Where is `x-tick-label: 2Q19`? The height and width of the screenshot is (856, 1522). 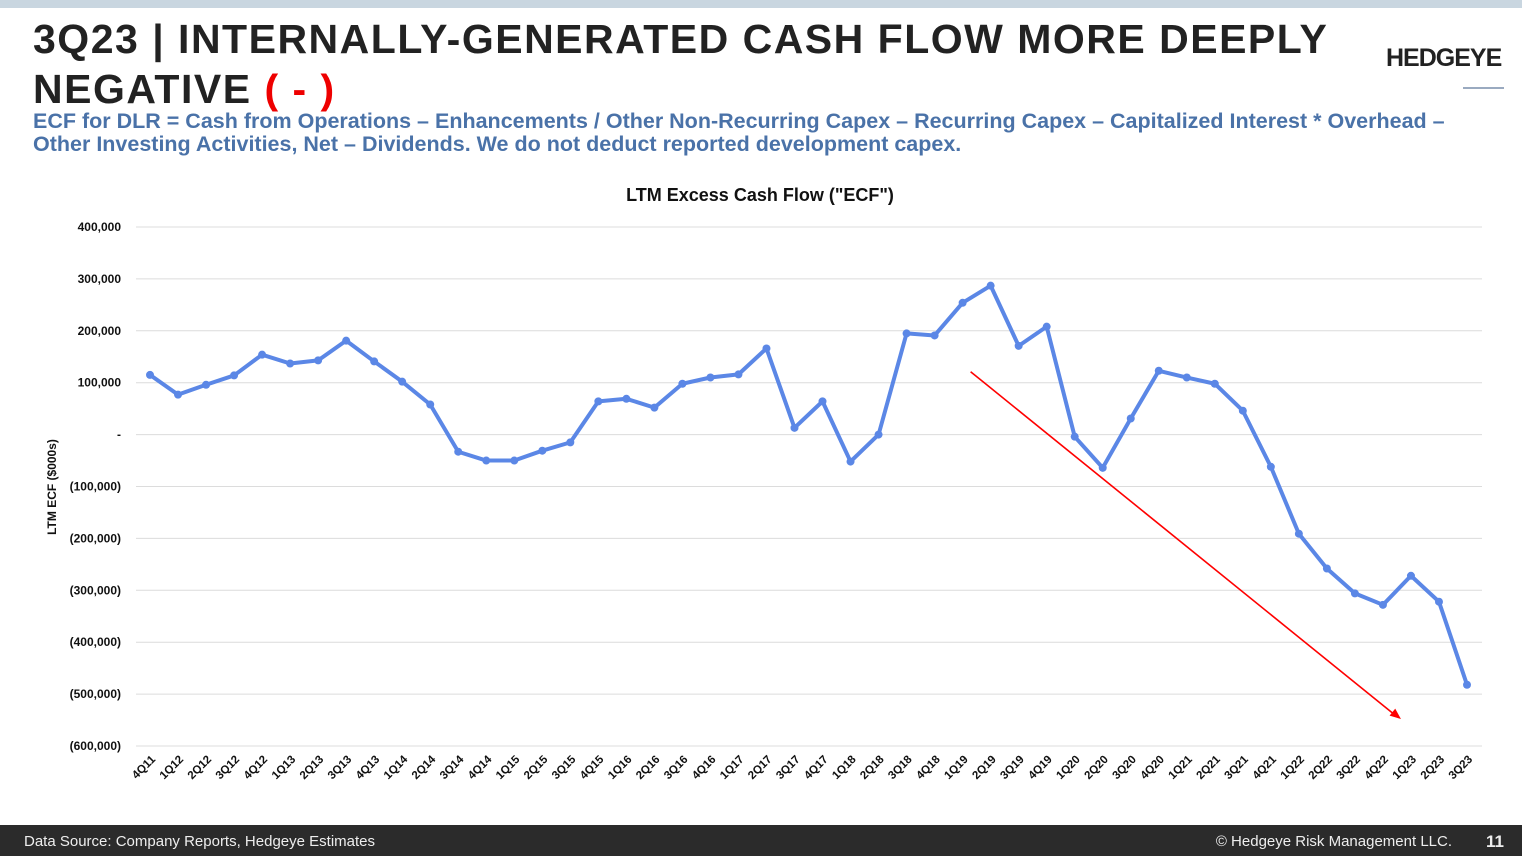 x-tick-label: 2Q19 is located at coordinates (984, 768).